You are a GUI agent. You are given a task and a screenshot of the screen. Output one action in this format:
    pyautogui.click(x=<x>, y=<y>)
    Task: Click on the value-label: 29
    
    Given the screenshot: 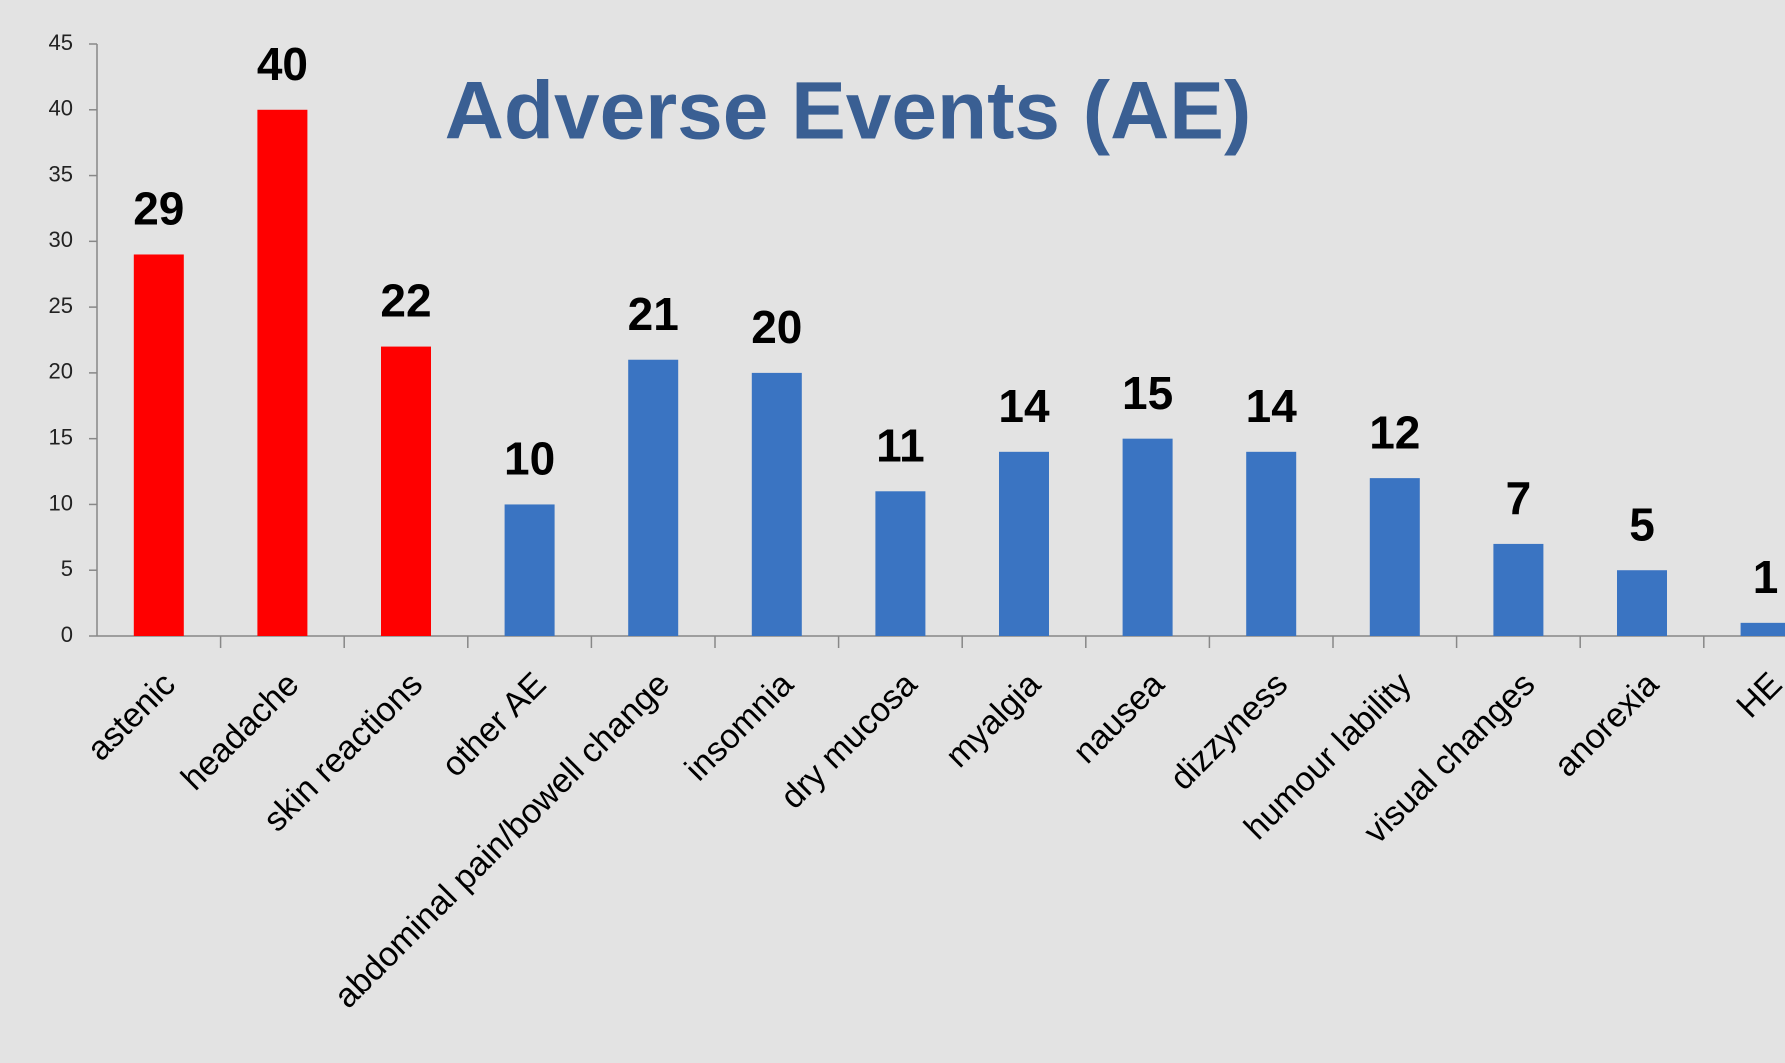 What is the action you would take?
    pyautogui.click(x=158, y=209)
    